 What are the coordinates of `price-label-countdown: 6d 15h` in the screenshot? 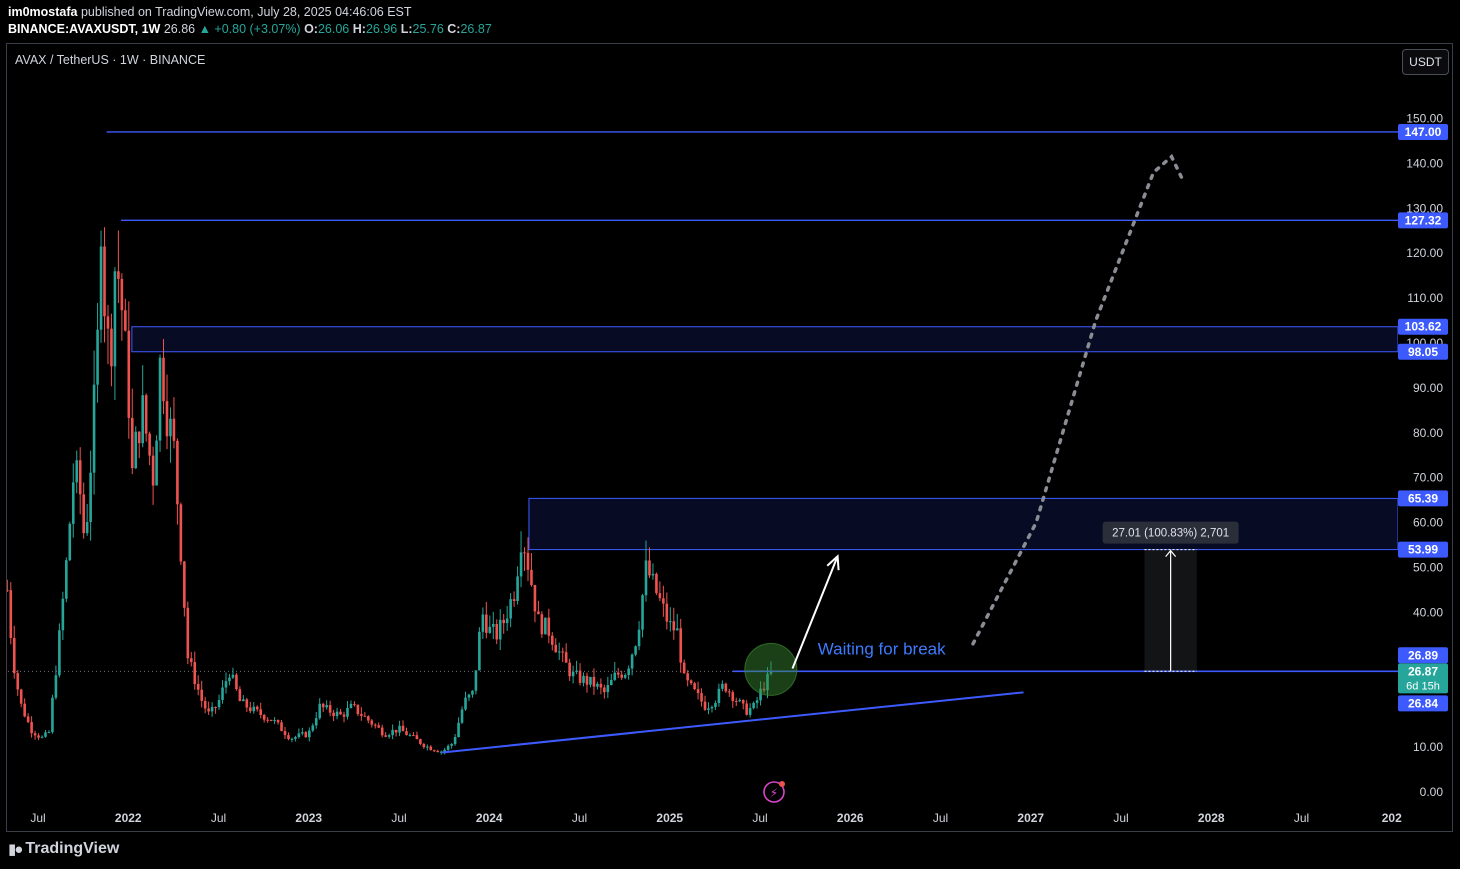 It's located at (1423, 686).